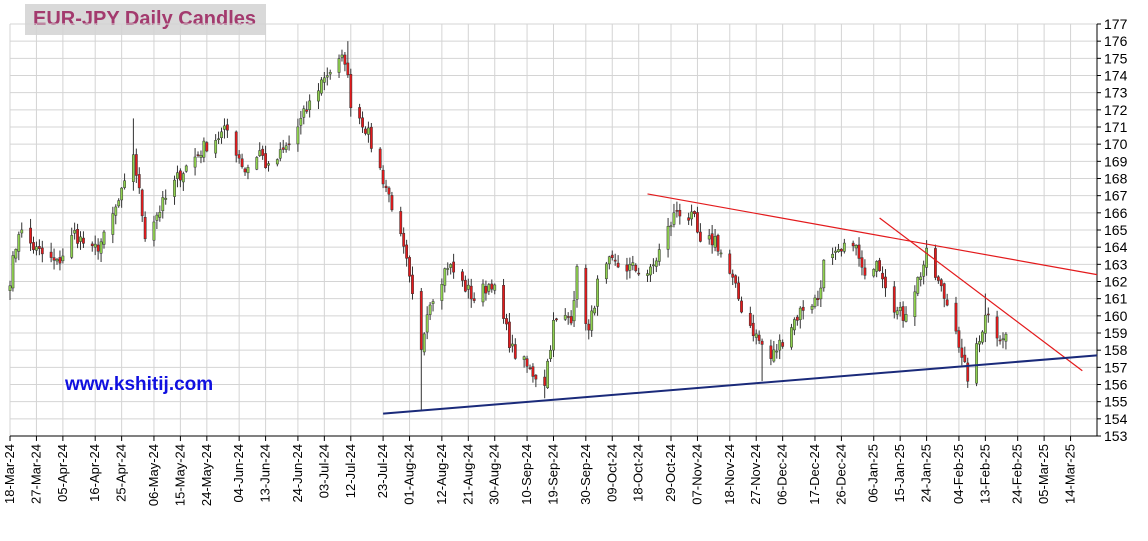 The height and width of the screenshot is (541, 1148). I want to click on x-tick-label: 04-Feb-25, so click(958, 474).